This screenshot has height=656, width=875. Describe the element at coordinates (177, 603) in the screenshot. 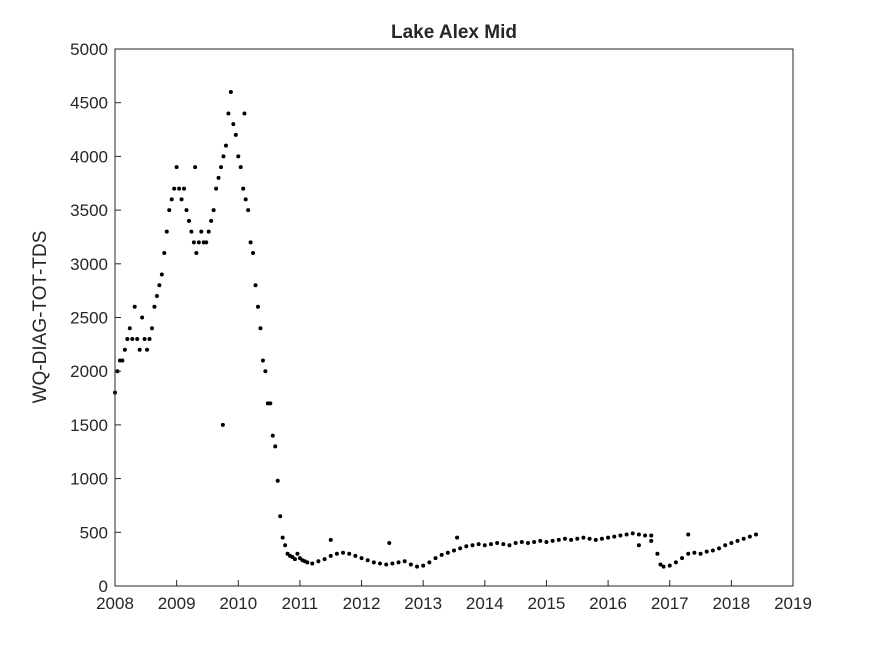

I see `x-tick-label: 2009` at that location.